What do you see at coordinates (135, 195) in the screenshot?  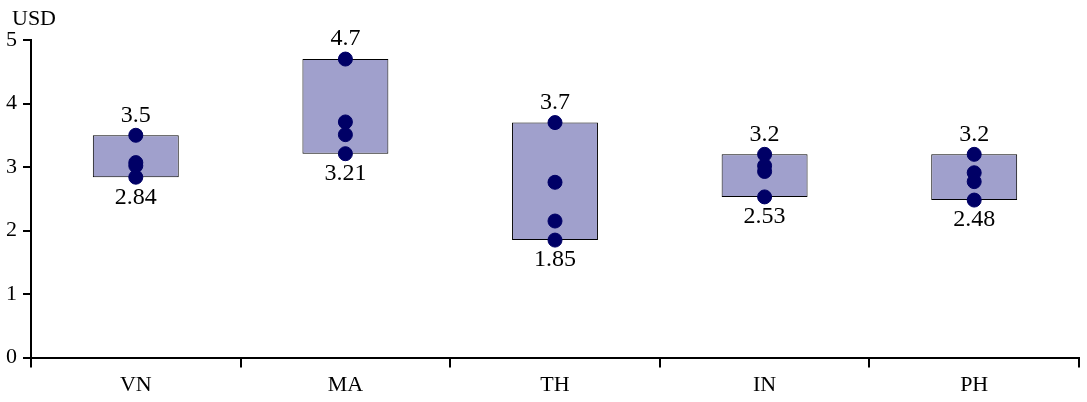 I see `annotation: 2.84` at bounding box center [135, 195].